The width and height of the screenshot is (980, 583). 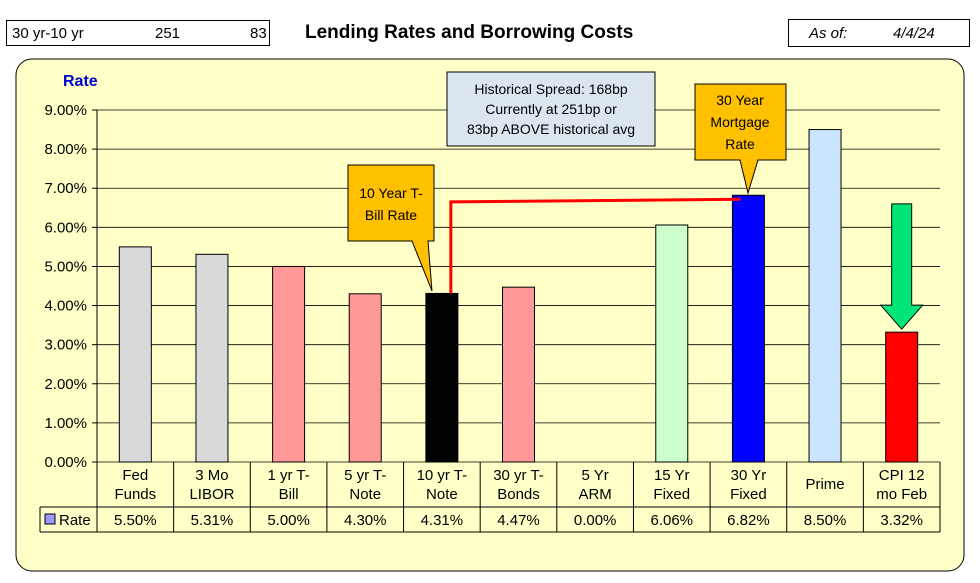 I want to click on thirty-year-callout-line-2: Mortgage, so click(x=739, y=122).